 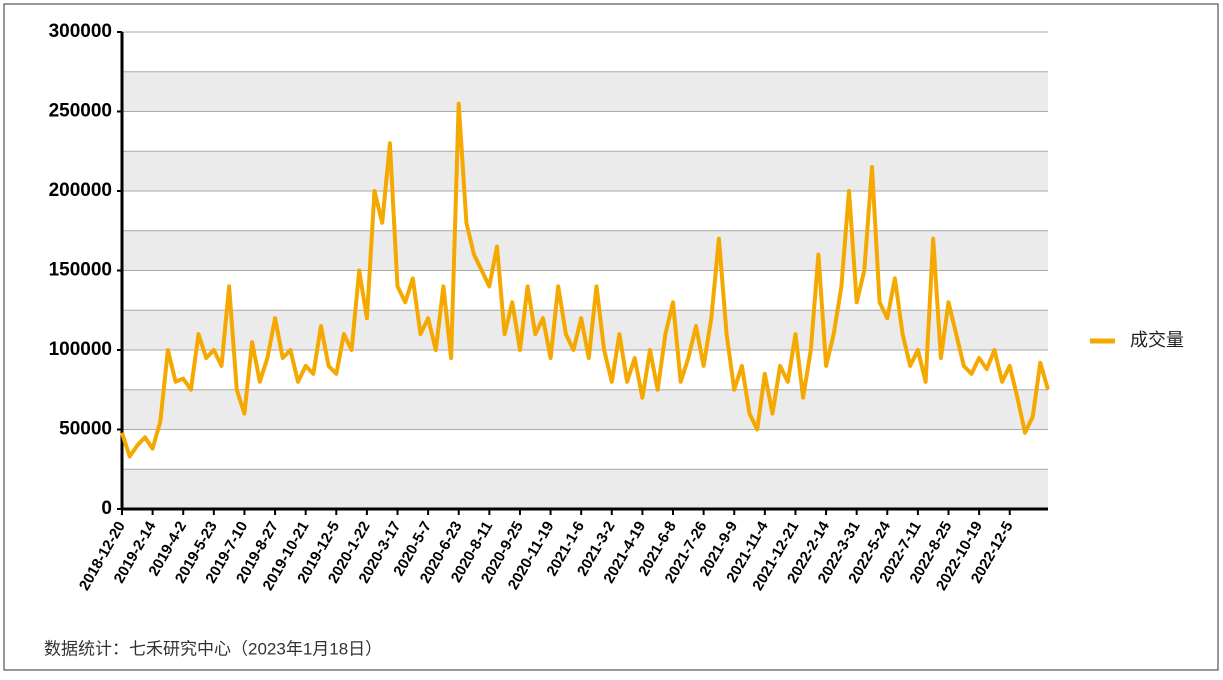 What do you see at coordinates (85, 429) in the screenshot?
I see `y-tick-label: 50000` at bounding box center [85, 429].